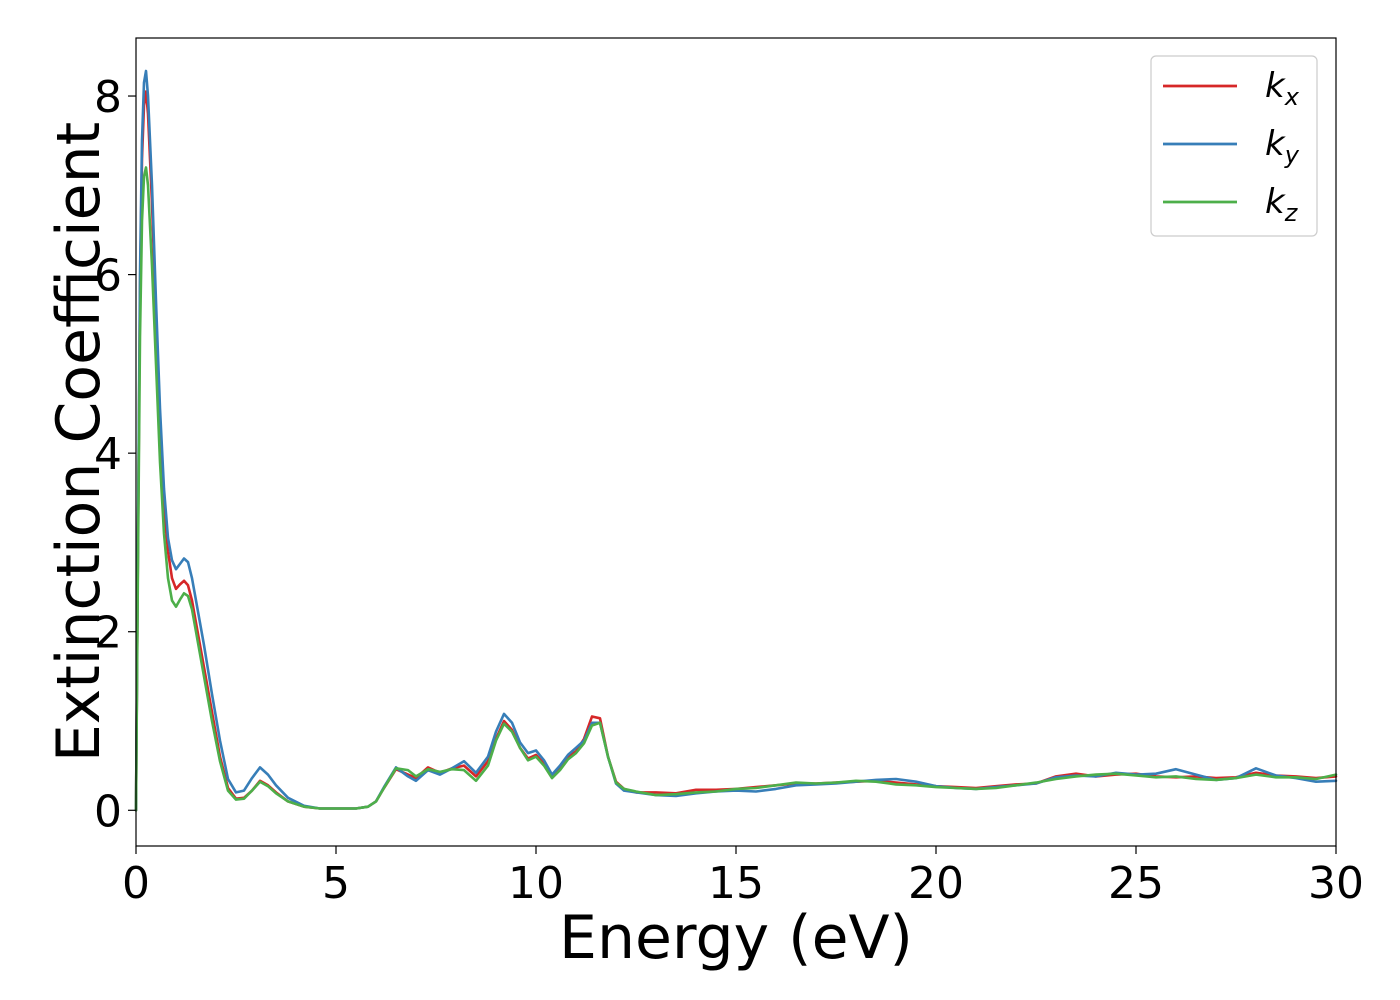 Image resolution: width=1400 pixels, height=1000 pixels. What do you see at coordinates (736, 938) in the screenshot?
I see `x-axis-label: Energy (eV)` at bounding box center [736, 938].